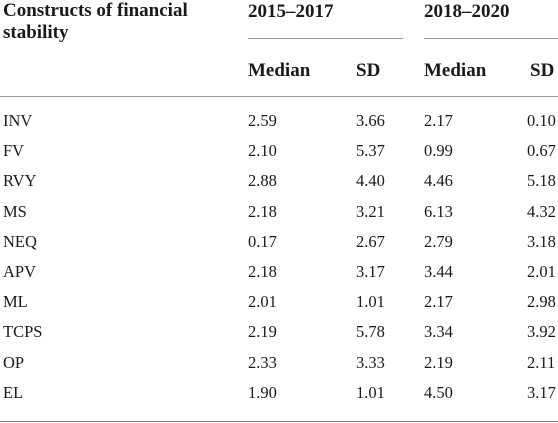 The height and width of the screenshot is (423, 558). Describe the element at coordinates (541, 362) in the screenshot. I see `sd-2018-2020: 2.11` at that location.